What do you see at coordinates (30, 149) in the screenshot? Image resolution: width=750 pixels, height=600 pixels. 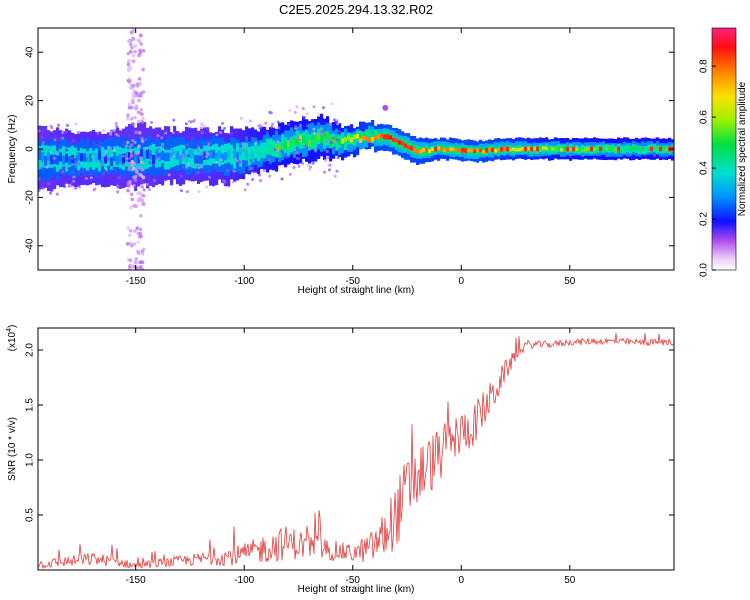 I see `y-tick-label: 0` at bounding box center [30, 149].